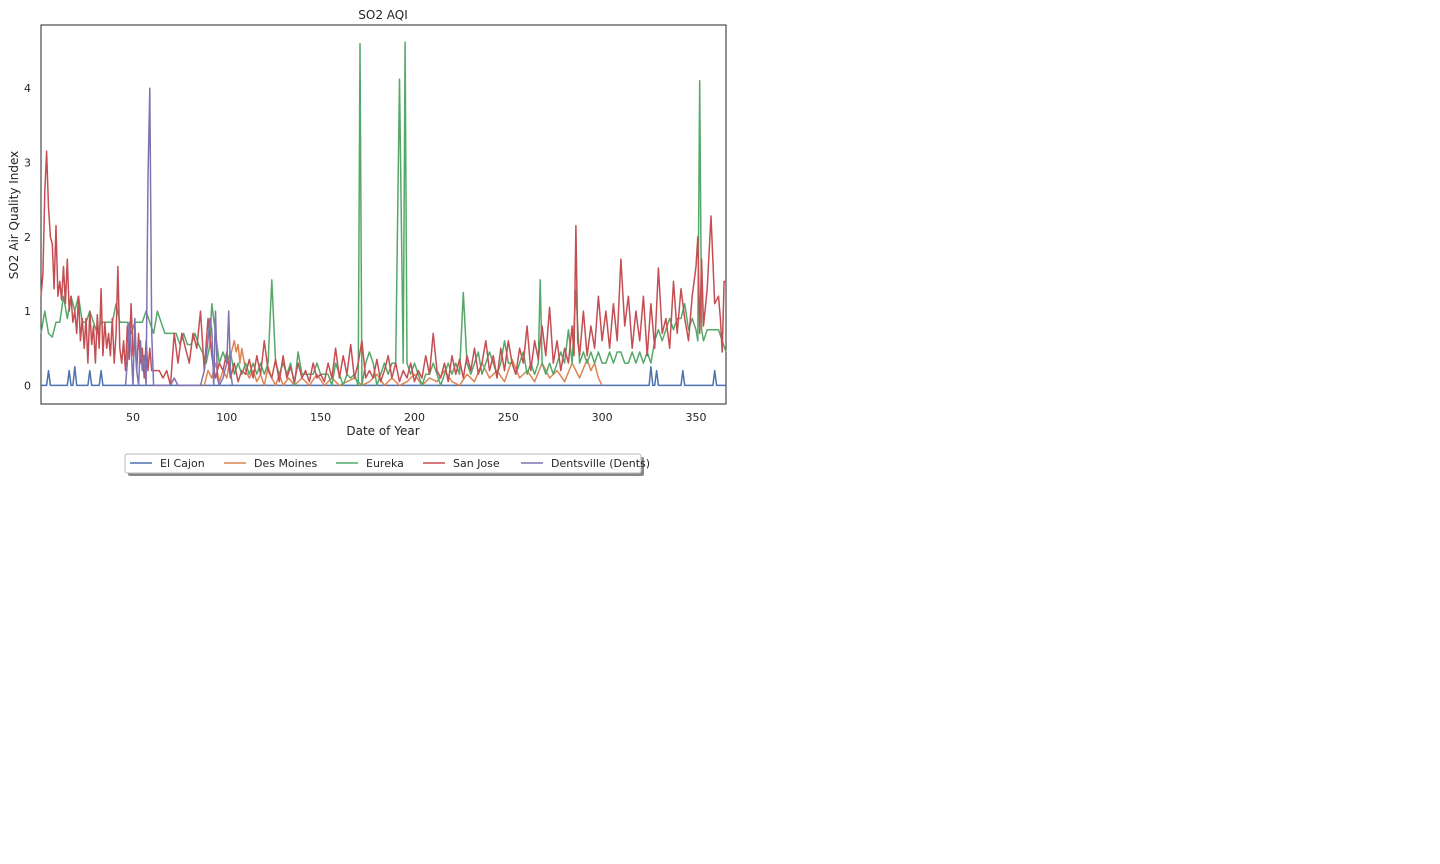  What do you see at coordinates (383, 268) in the screenshot?
I see `series-line-san-jose` at bounding box center [383, 268].